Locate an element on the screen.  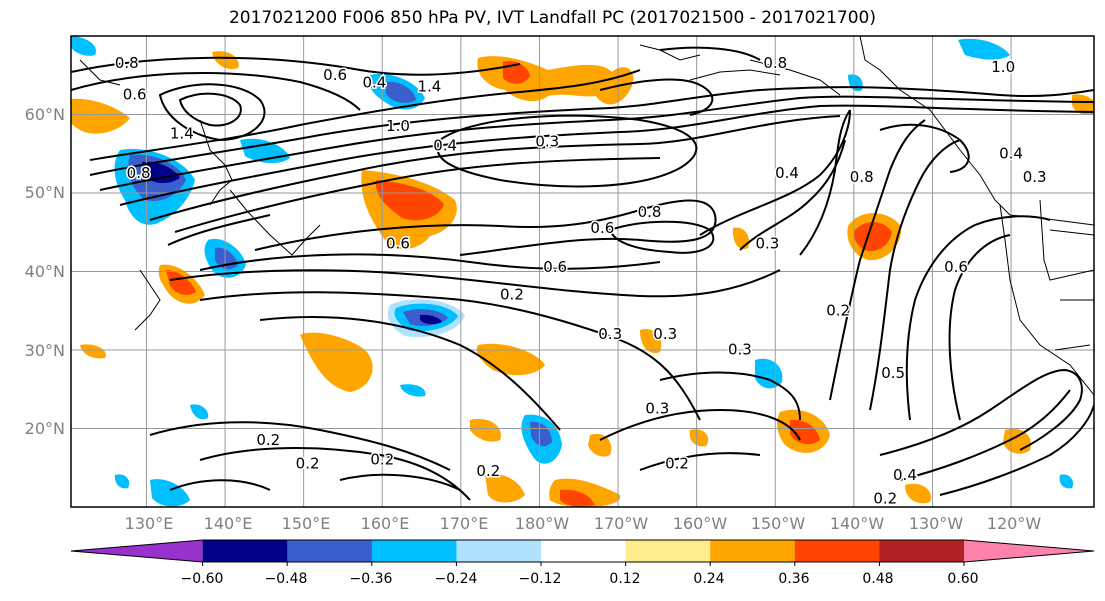
colorbar-tick: −0.12 is located at coordinates (540, 579).